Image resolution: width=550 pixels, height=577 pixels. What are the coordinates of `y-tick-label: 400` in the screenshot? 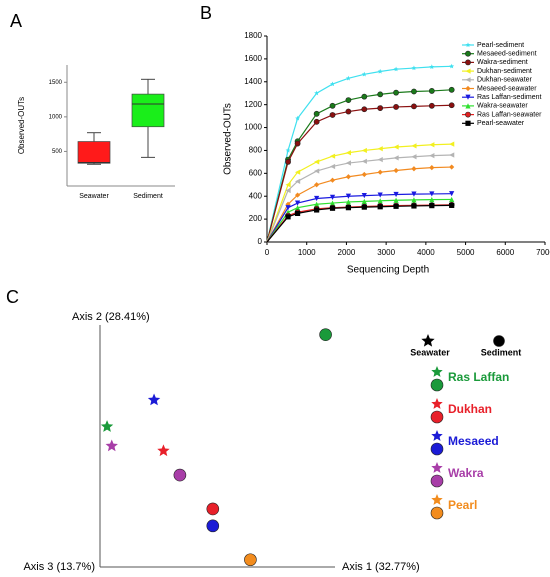 It's located at (256, 195).